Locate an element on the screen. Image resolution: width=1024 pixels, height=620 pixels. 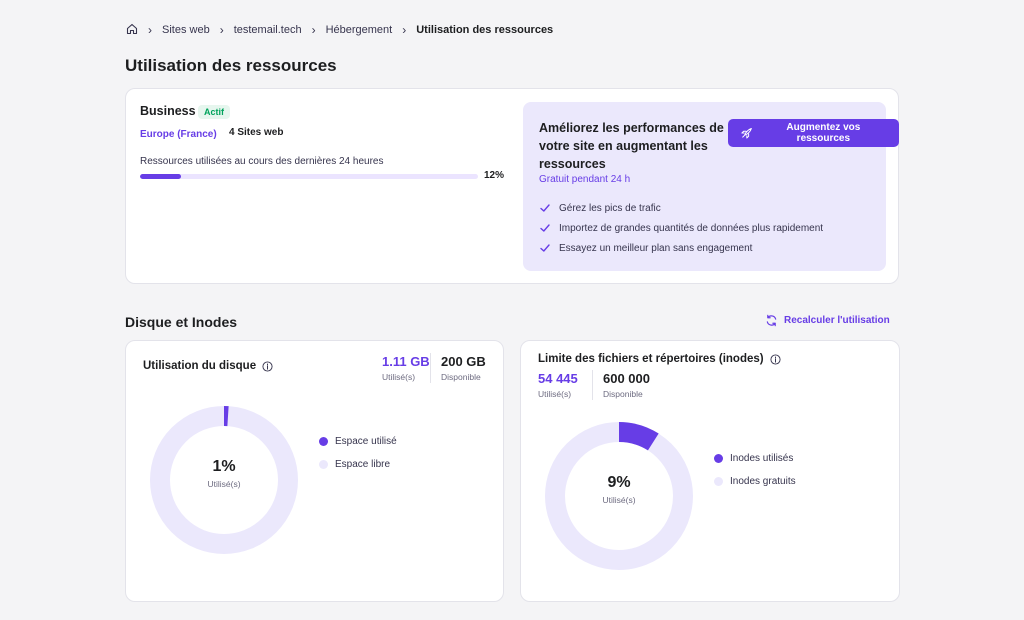
usage-progress-bar is located at coordinates (309, 176).